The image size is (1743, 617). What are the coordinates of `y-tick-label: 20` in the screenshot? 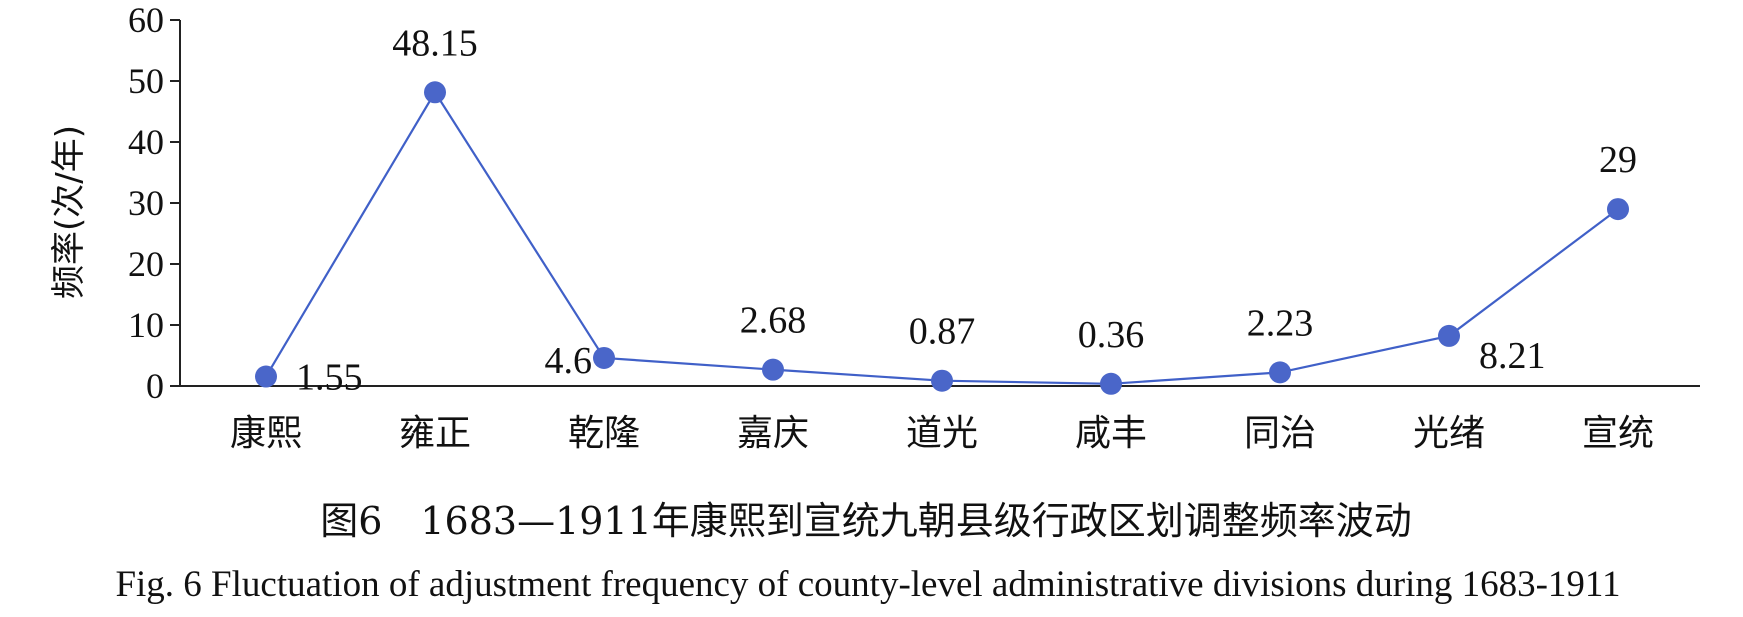 It's located at (146, 264).